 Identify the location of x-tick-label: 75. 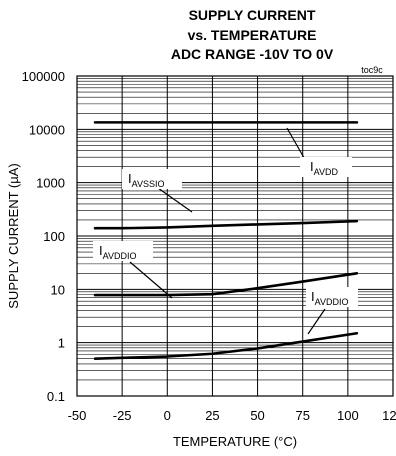
(302, 415).